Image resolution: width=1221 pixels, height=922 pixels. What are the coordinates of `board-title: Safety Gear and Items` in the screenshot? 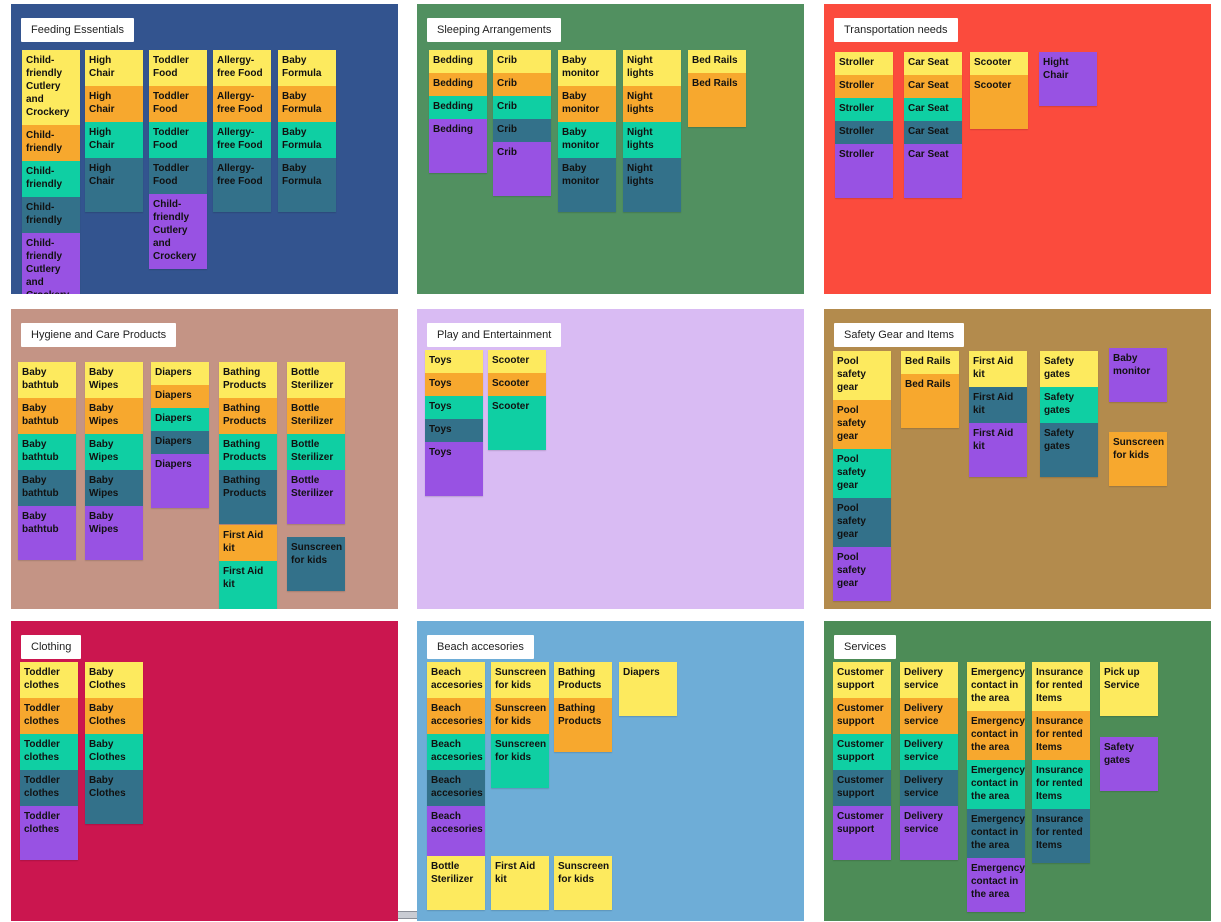 It's located at (899, 335).